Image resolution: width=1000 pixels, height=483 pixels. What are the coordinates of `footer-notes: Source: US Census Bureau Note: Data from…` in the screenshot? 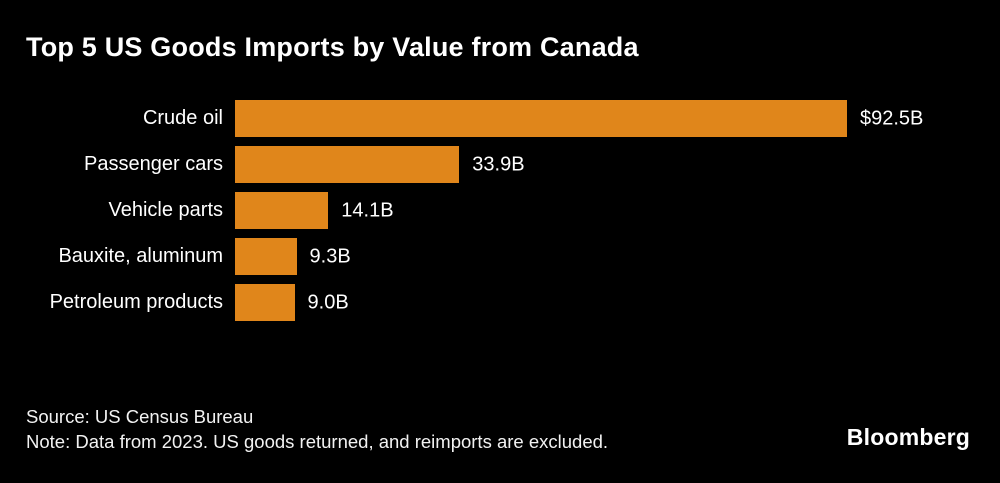 It's located at (317, 429).